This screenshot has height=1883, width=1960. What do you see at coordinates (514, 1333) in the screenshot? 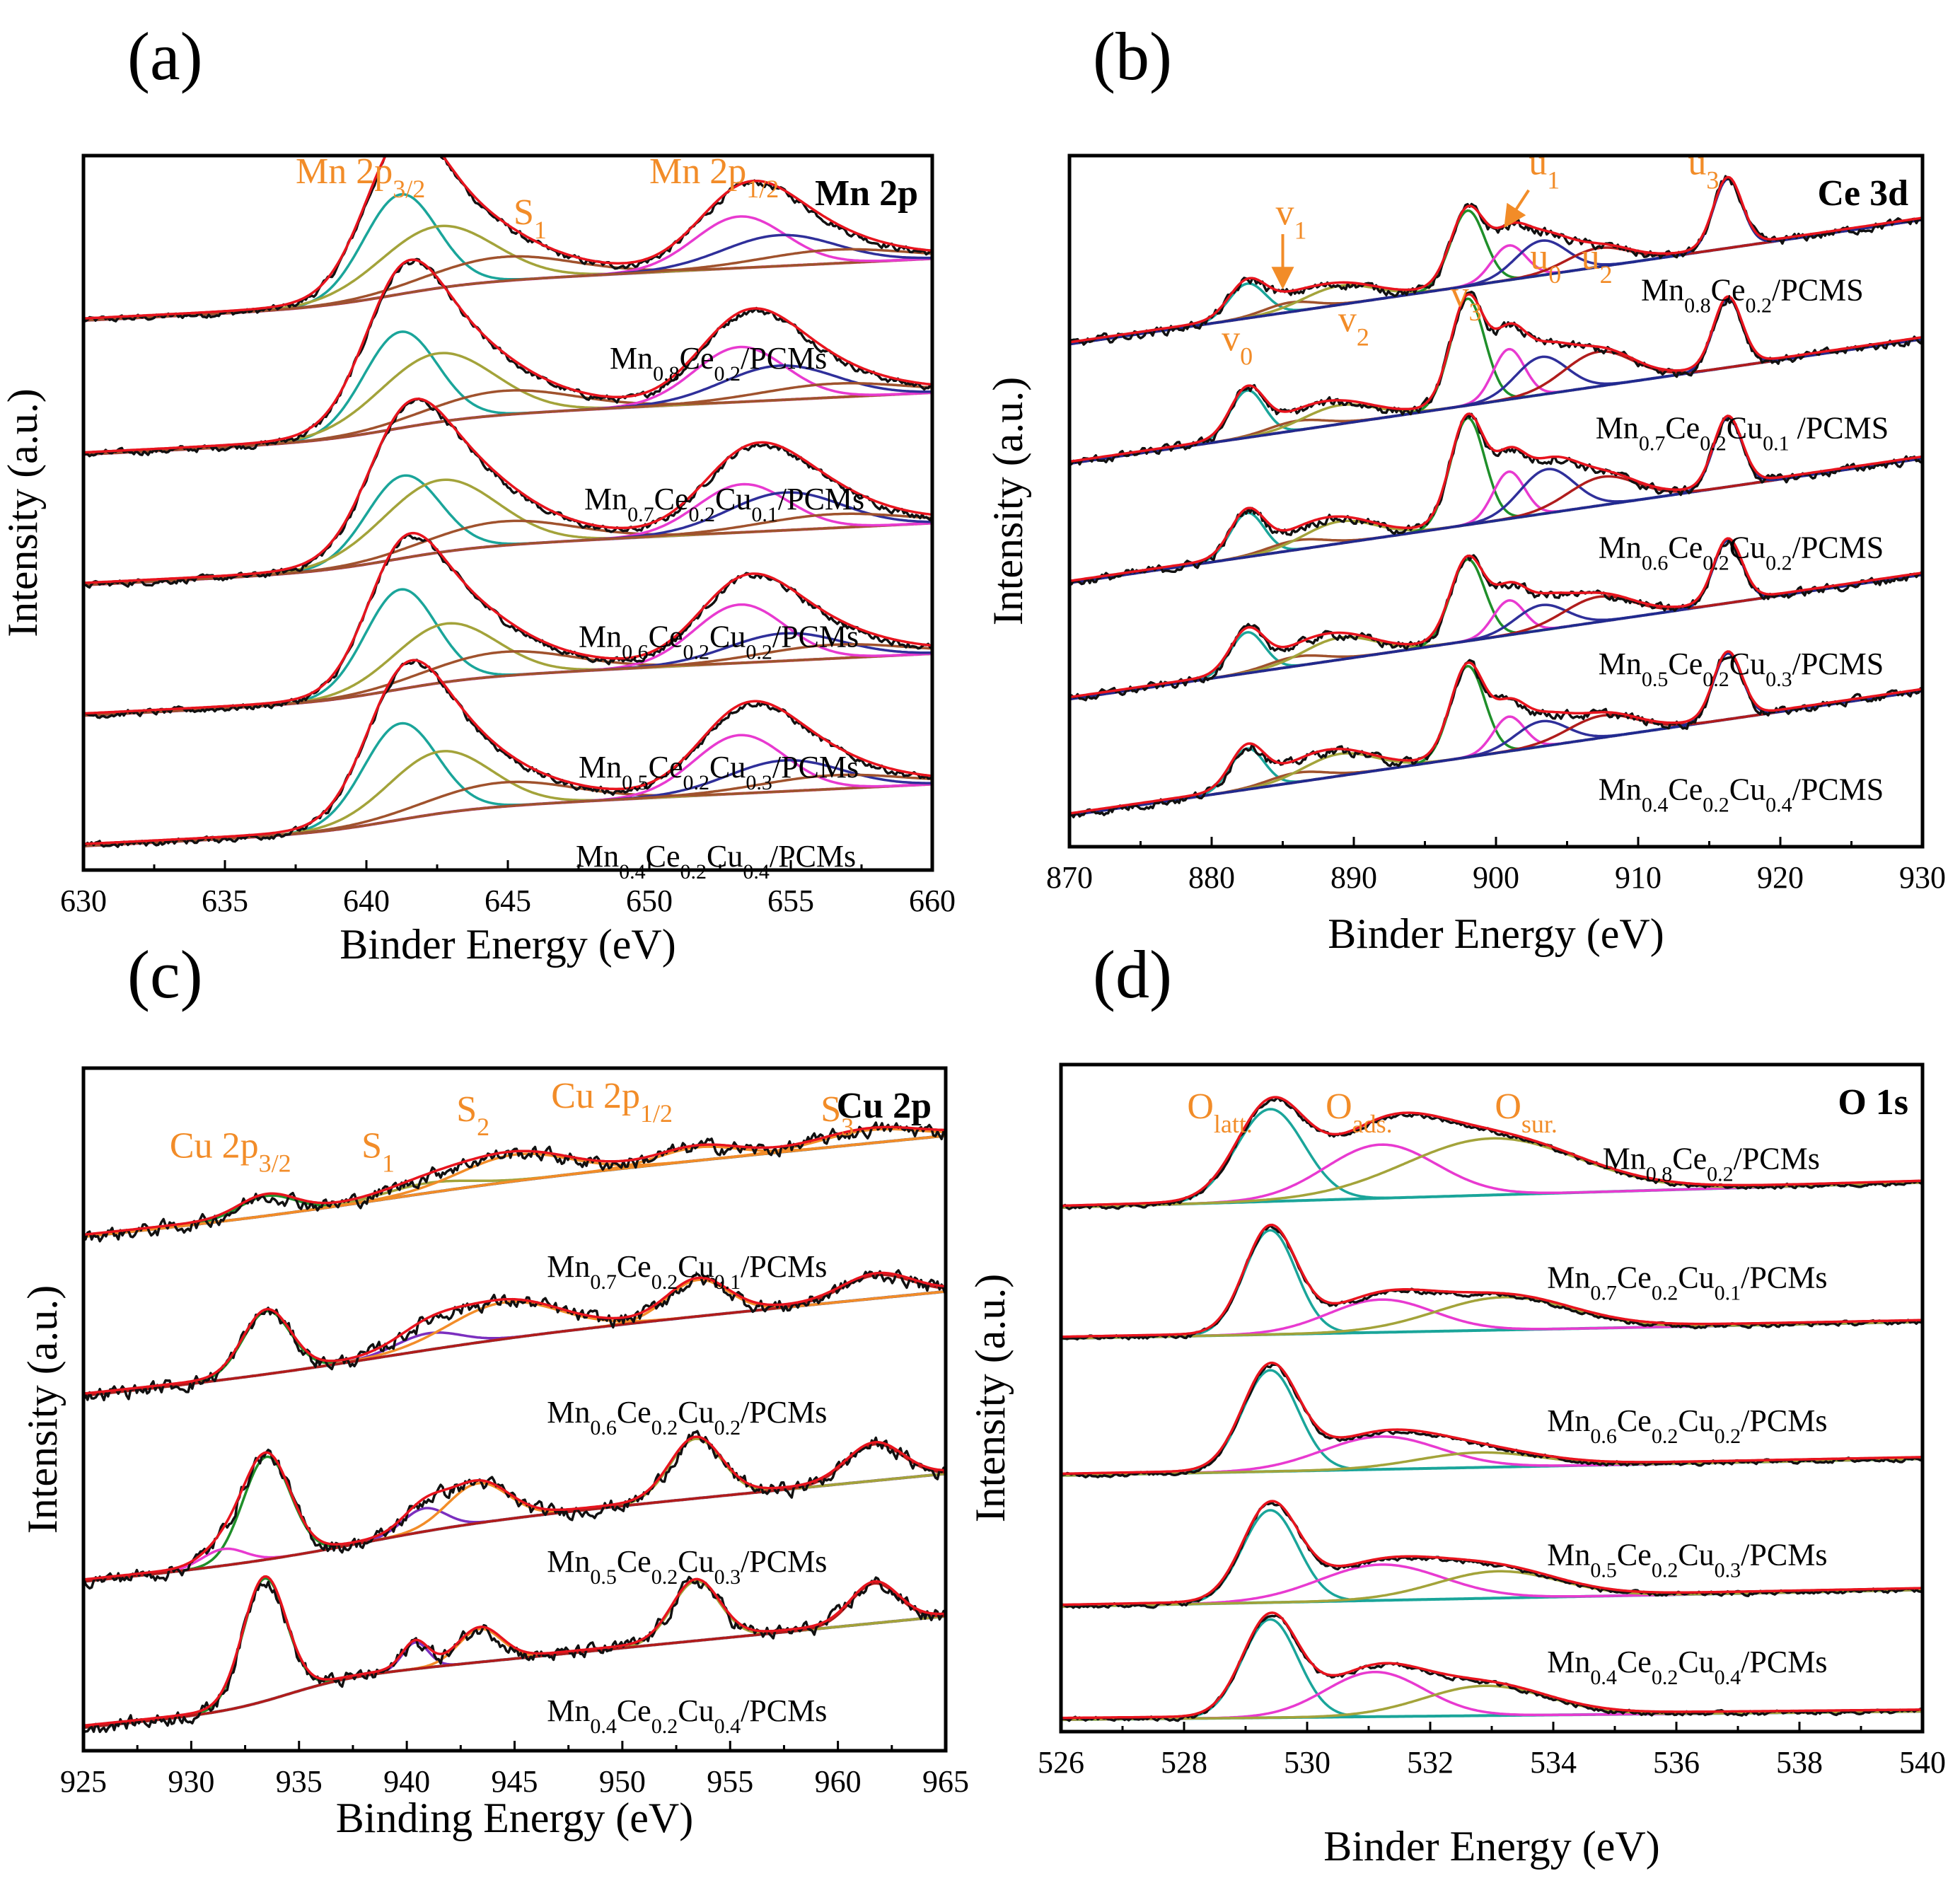
I see `series-c-2-envelope` at bounding box center [514, 1333].